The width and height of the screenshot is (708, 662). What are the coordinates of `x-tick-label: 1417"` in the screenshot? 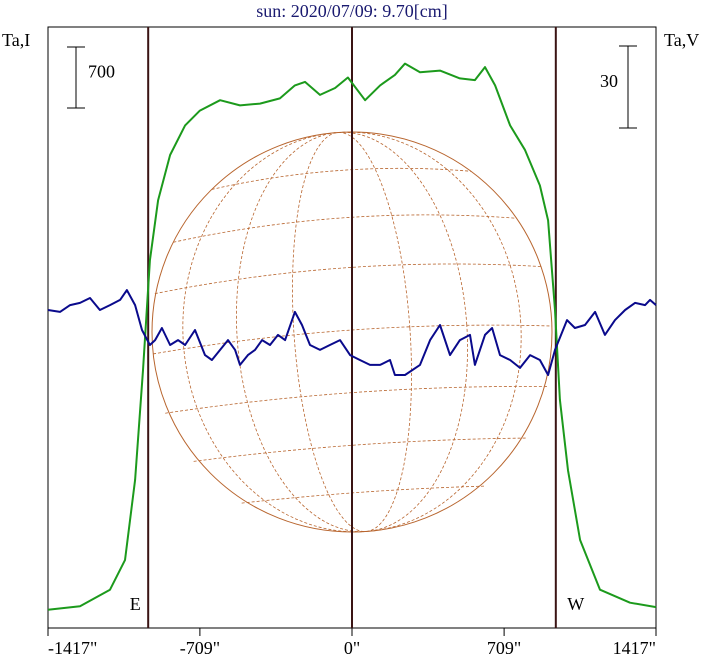 It's located at (634, 648).